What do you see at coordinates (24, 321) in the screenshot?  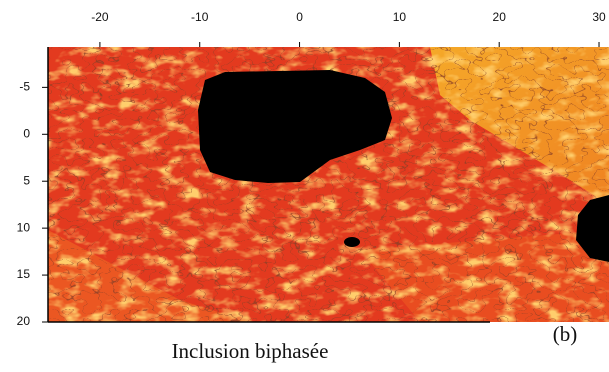 I see `y-tick-label: 20` at bounding box center [24, 321].